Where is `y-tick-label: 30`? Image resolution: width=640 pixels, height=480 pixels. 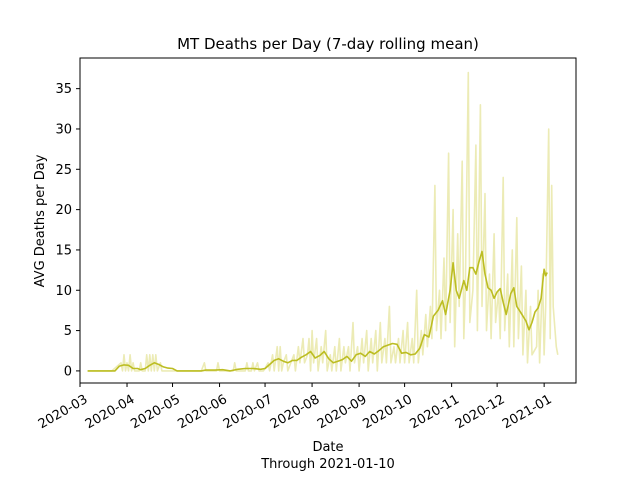
y-tick-label: 30 is located at coordinates (63, 129).